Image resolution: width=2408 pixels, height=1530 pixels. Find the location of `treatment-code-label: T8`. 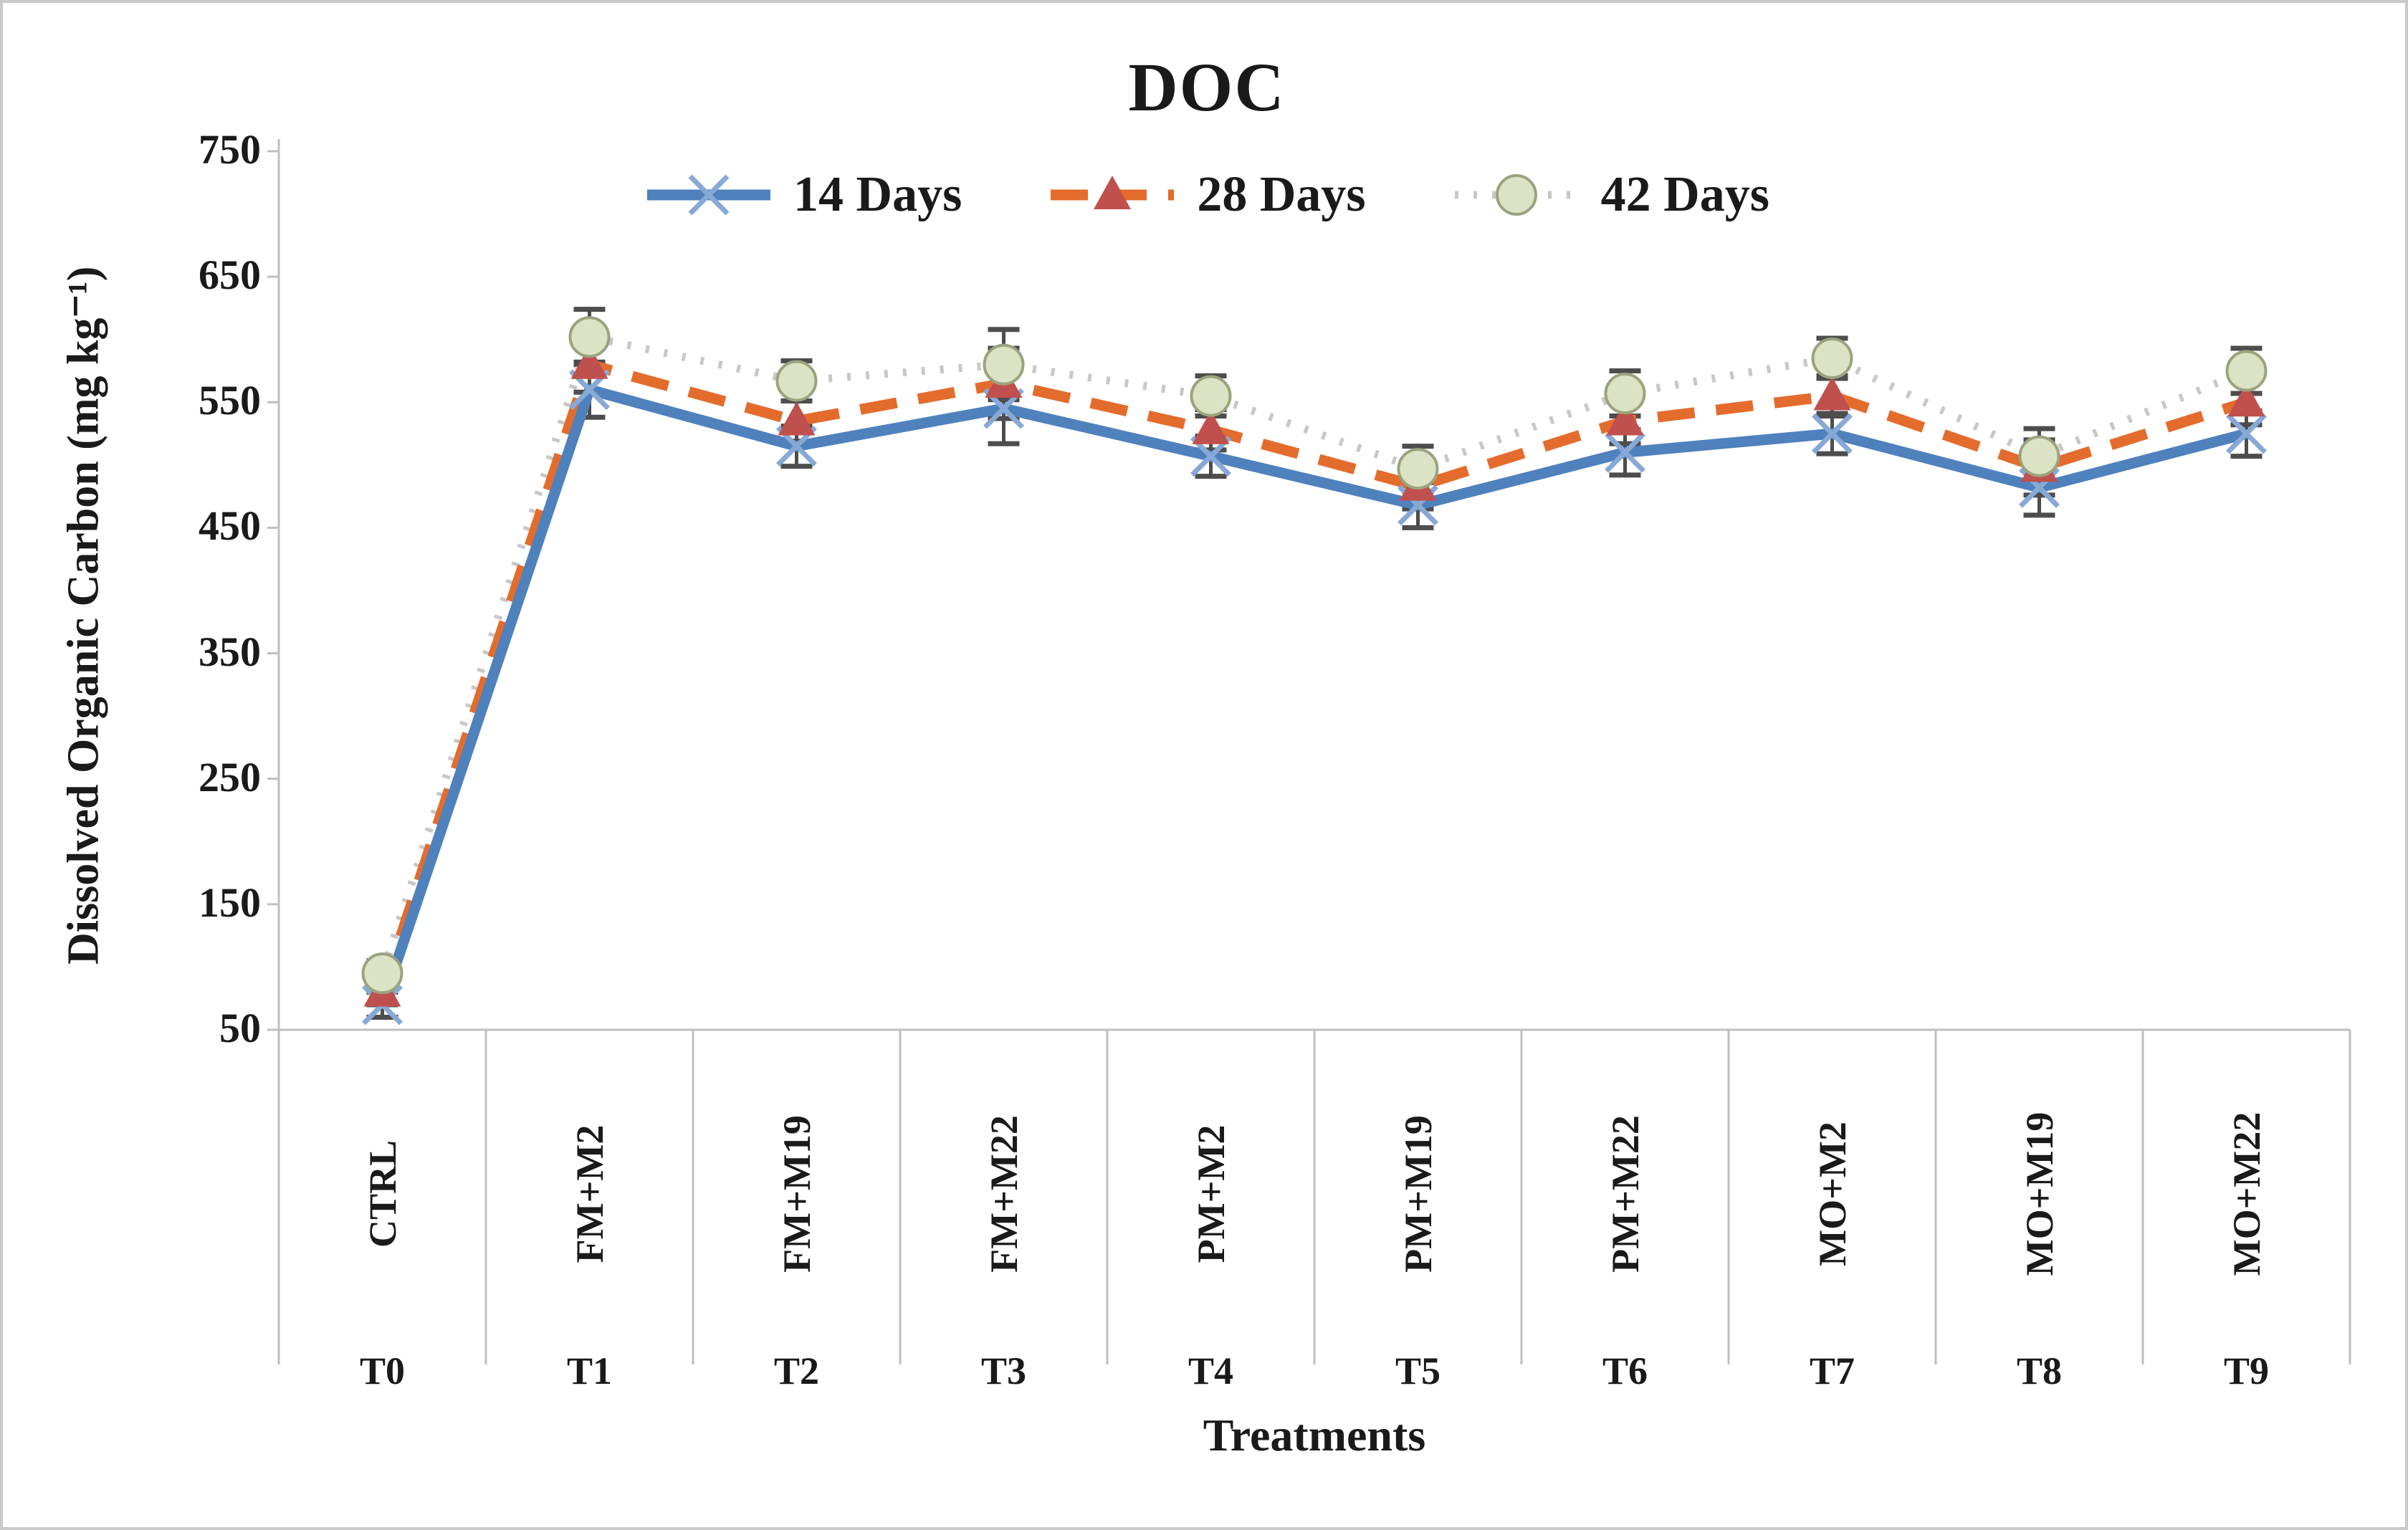

treatment-code-label: T8 is located at coordinates (2039, 1370).